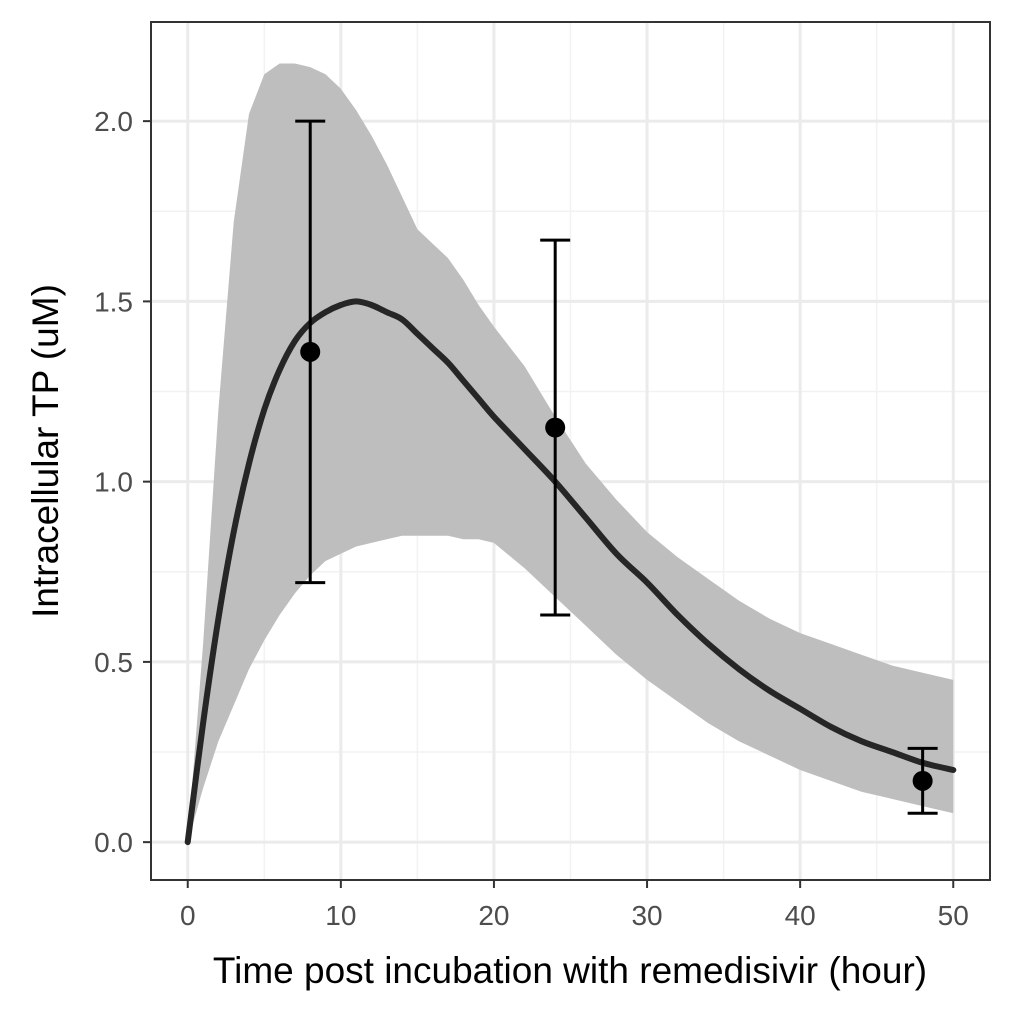 This screenshot has width=1014, height=1014. Describe the element at coordinates (953, 915) in the screenshot. I see `x-tick-label: 50` at that location.